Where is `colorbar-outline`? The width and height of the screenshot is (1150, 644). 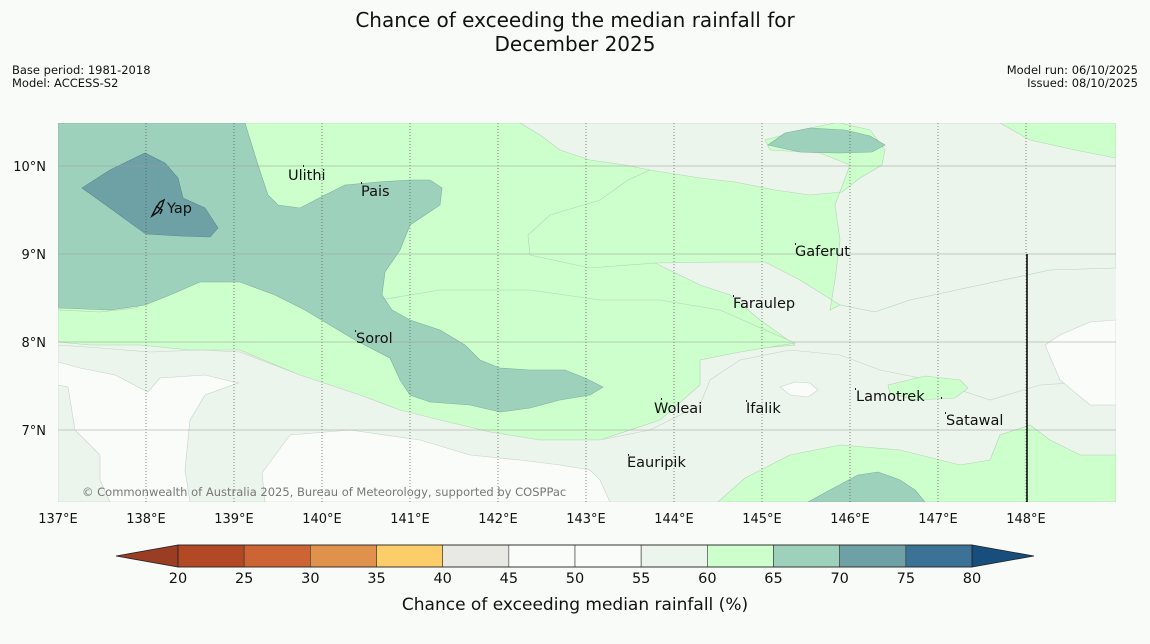 colorbar-outline is located at coordinates (575, 556).